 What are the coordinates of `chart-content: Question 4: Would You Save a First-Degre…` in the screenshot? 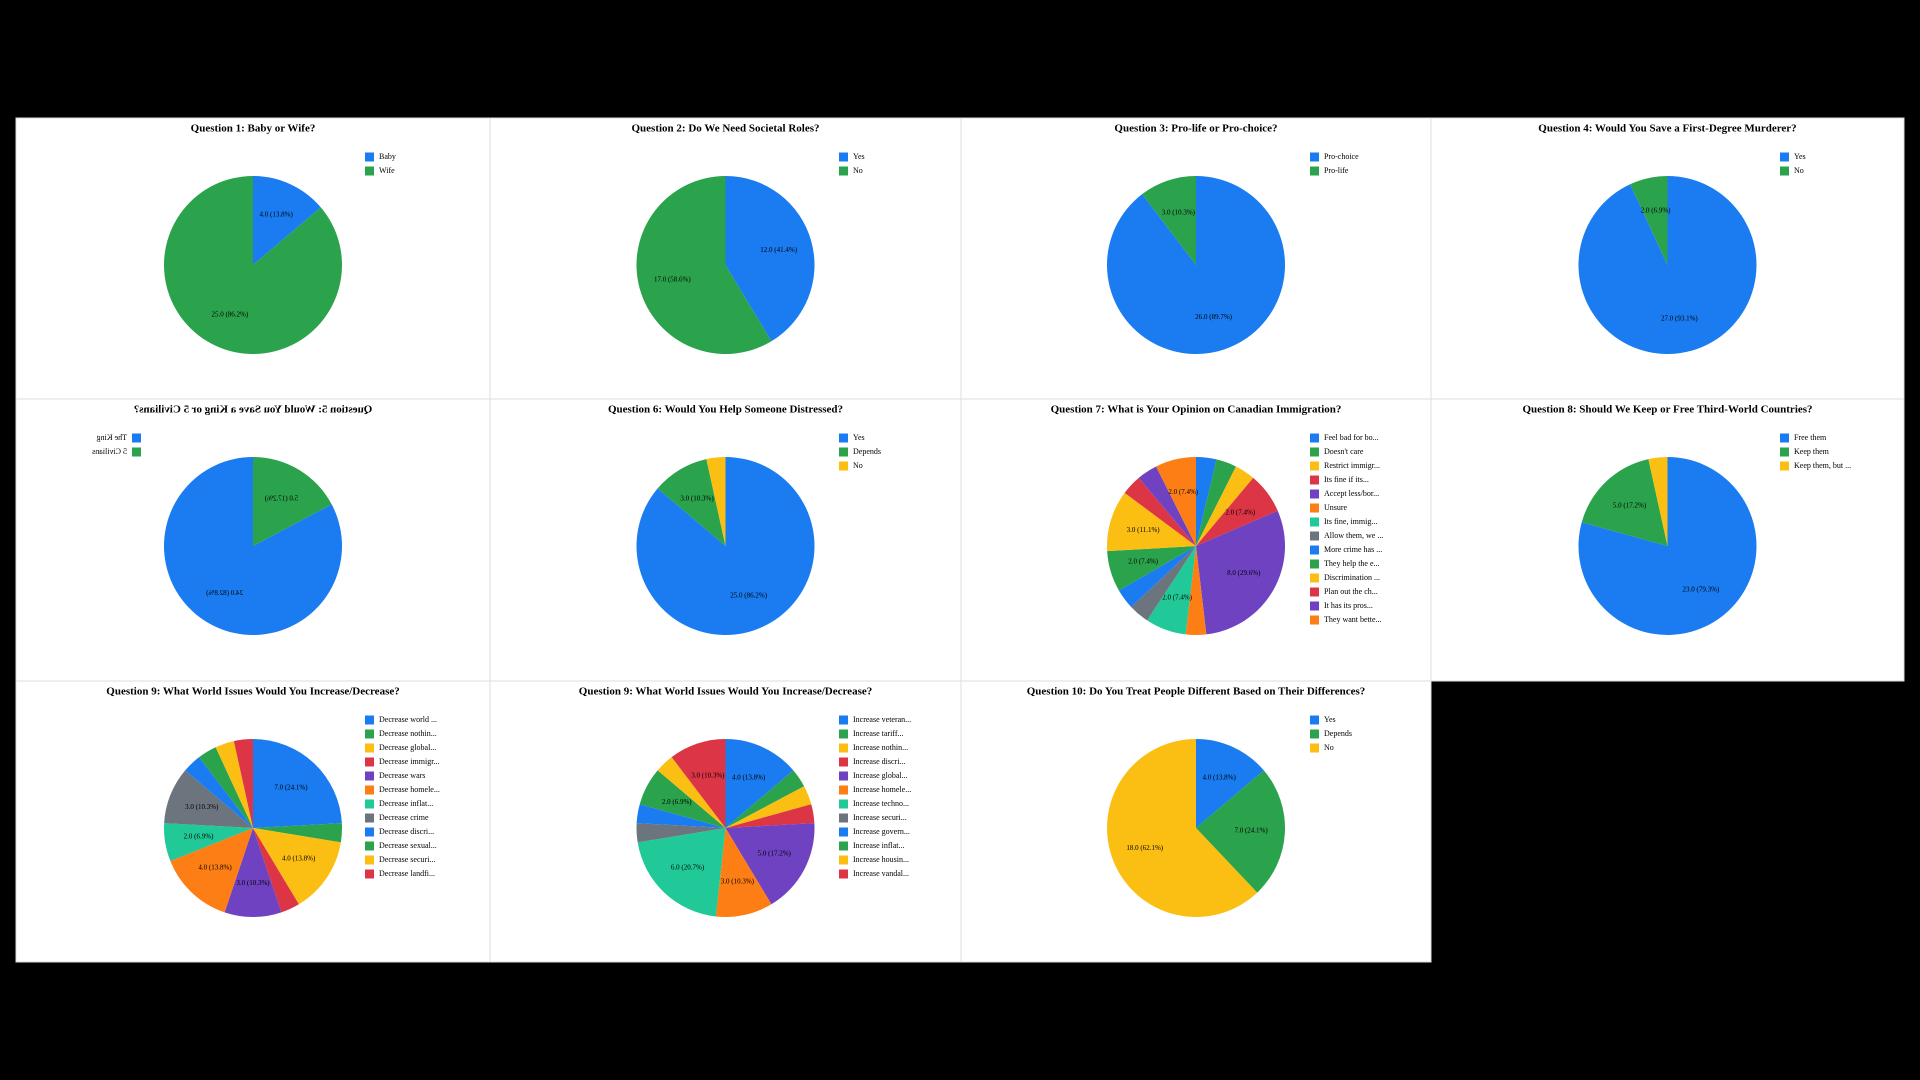 It's located at (1672, 238).